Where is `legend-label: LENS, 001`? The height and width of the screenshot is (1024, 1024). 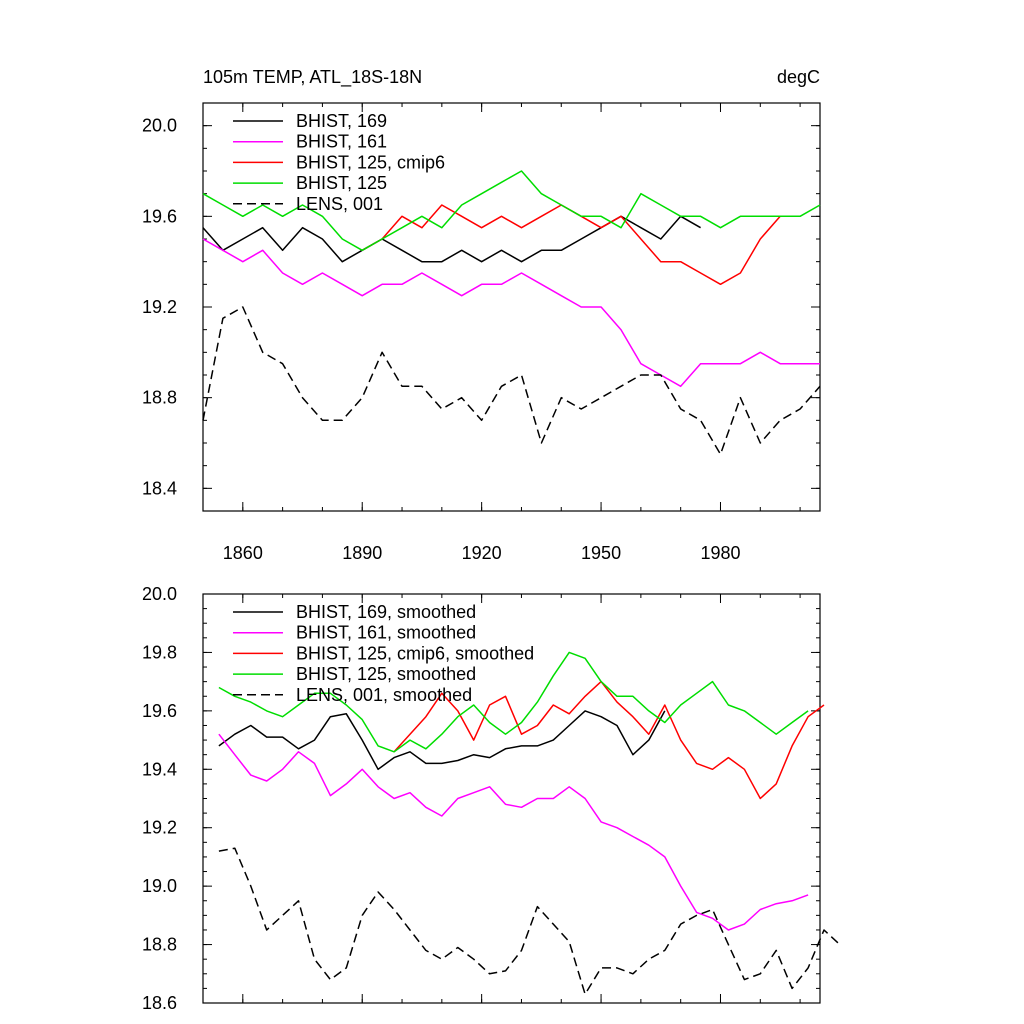
legend-label: LENS, 001 is located at coordinates (339, 204).